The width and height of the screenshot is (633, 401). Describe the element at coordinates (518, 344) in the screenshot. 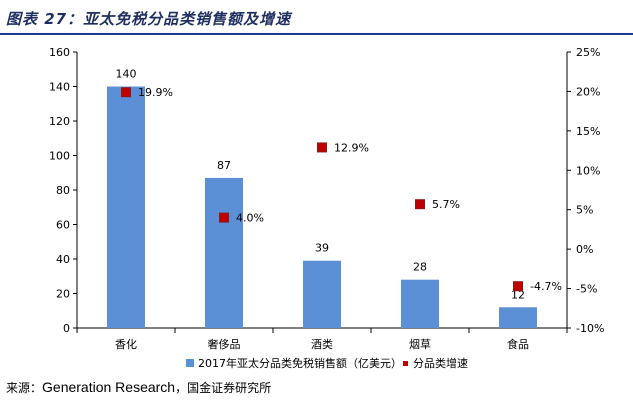

I see `x-axis-tick-label: 食品` at that location.